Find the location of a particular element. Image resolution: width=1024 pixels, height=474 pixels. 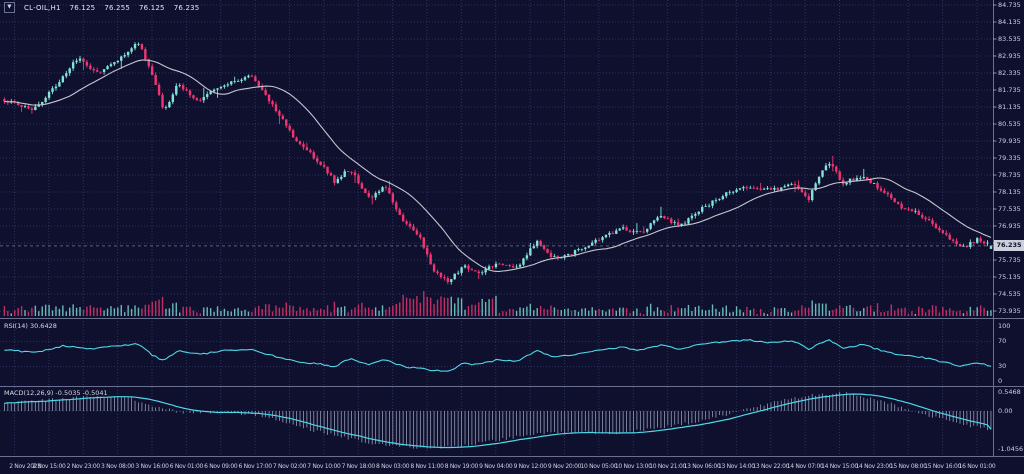

time-axis-label: 2 Nov 2023 is located at coordinates (25, 466).